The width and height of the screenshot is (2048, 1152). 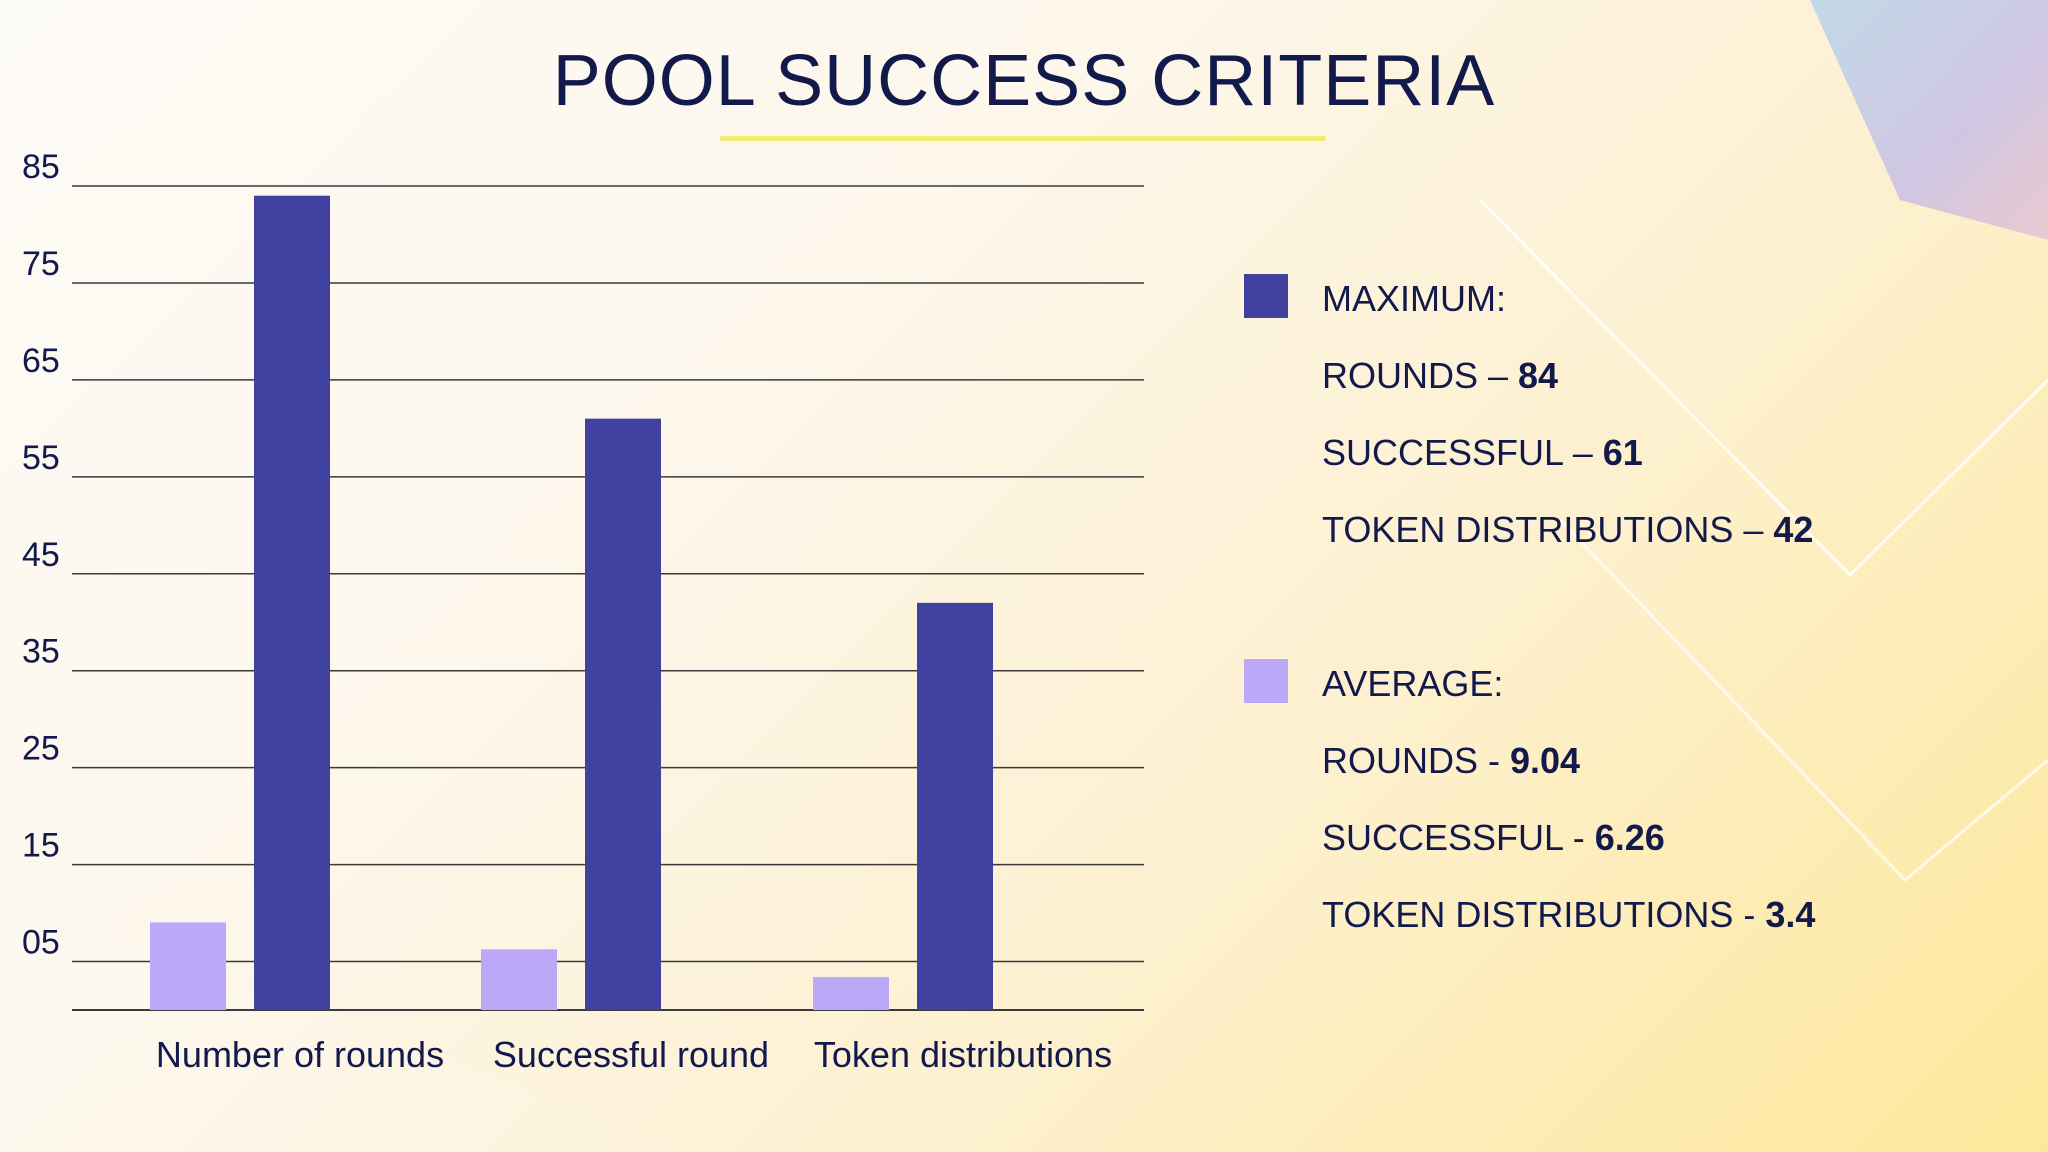 What do you see at coordinates (41, 555) in the screenshot?
I see `y-tick-label: 45` at bounding box center [41, 555].